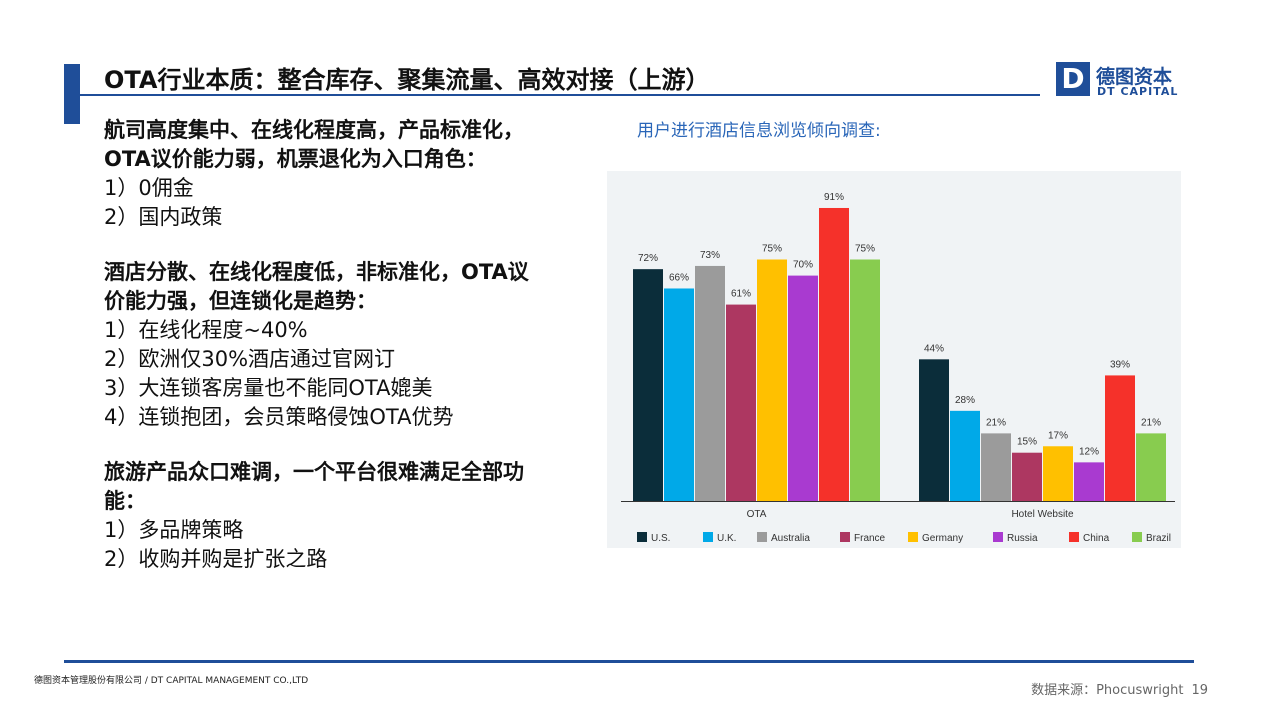 Image resolution: width=1280 pixels, height=720 pixels. I want to click on section-heading-line: 价能力强，但连锁化是趋势：, so click(240, 301).